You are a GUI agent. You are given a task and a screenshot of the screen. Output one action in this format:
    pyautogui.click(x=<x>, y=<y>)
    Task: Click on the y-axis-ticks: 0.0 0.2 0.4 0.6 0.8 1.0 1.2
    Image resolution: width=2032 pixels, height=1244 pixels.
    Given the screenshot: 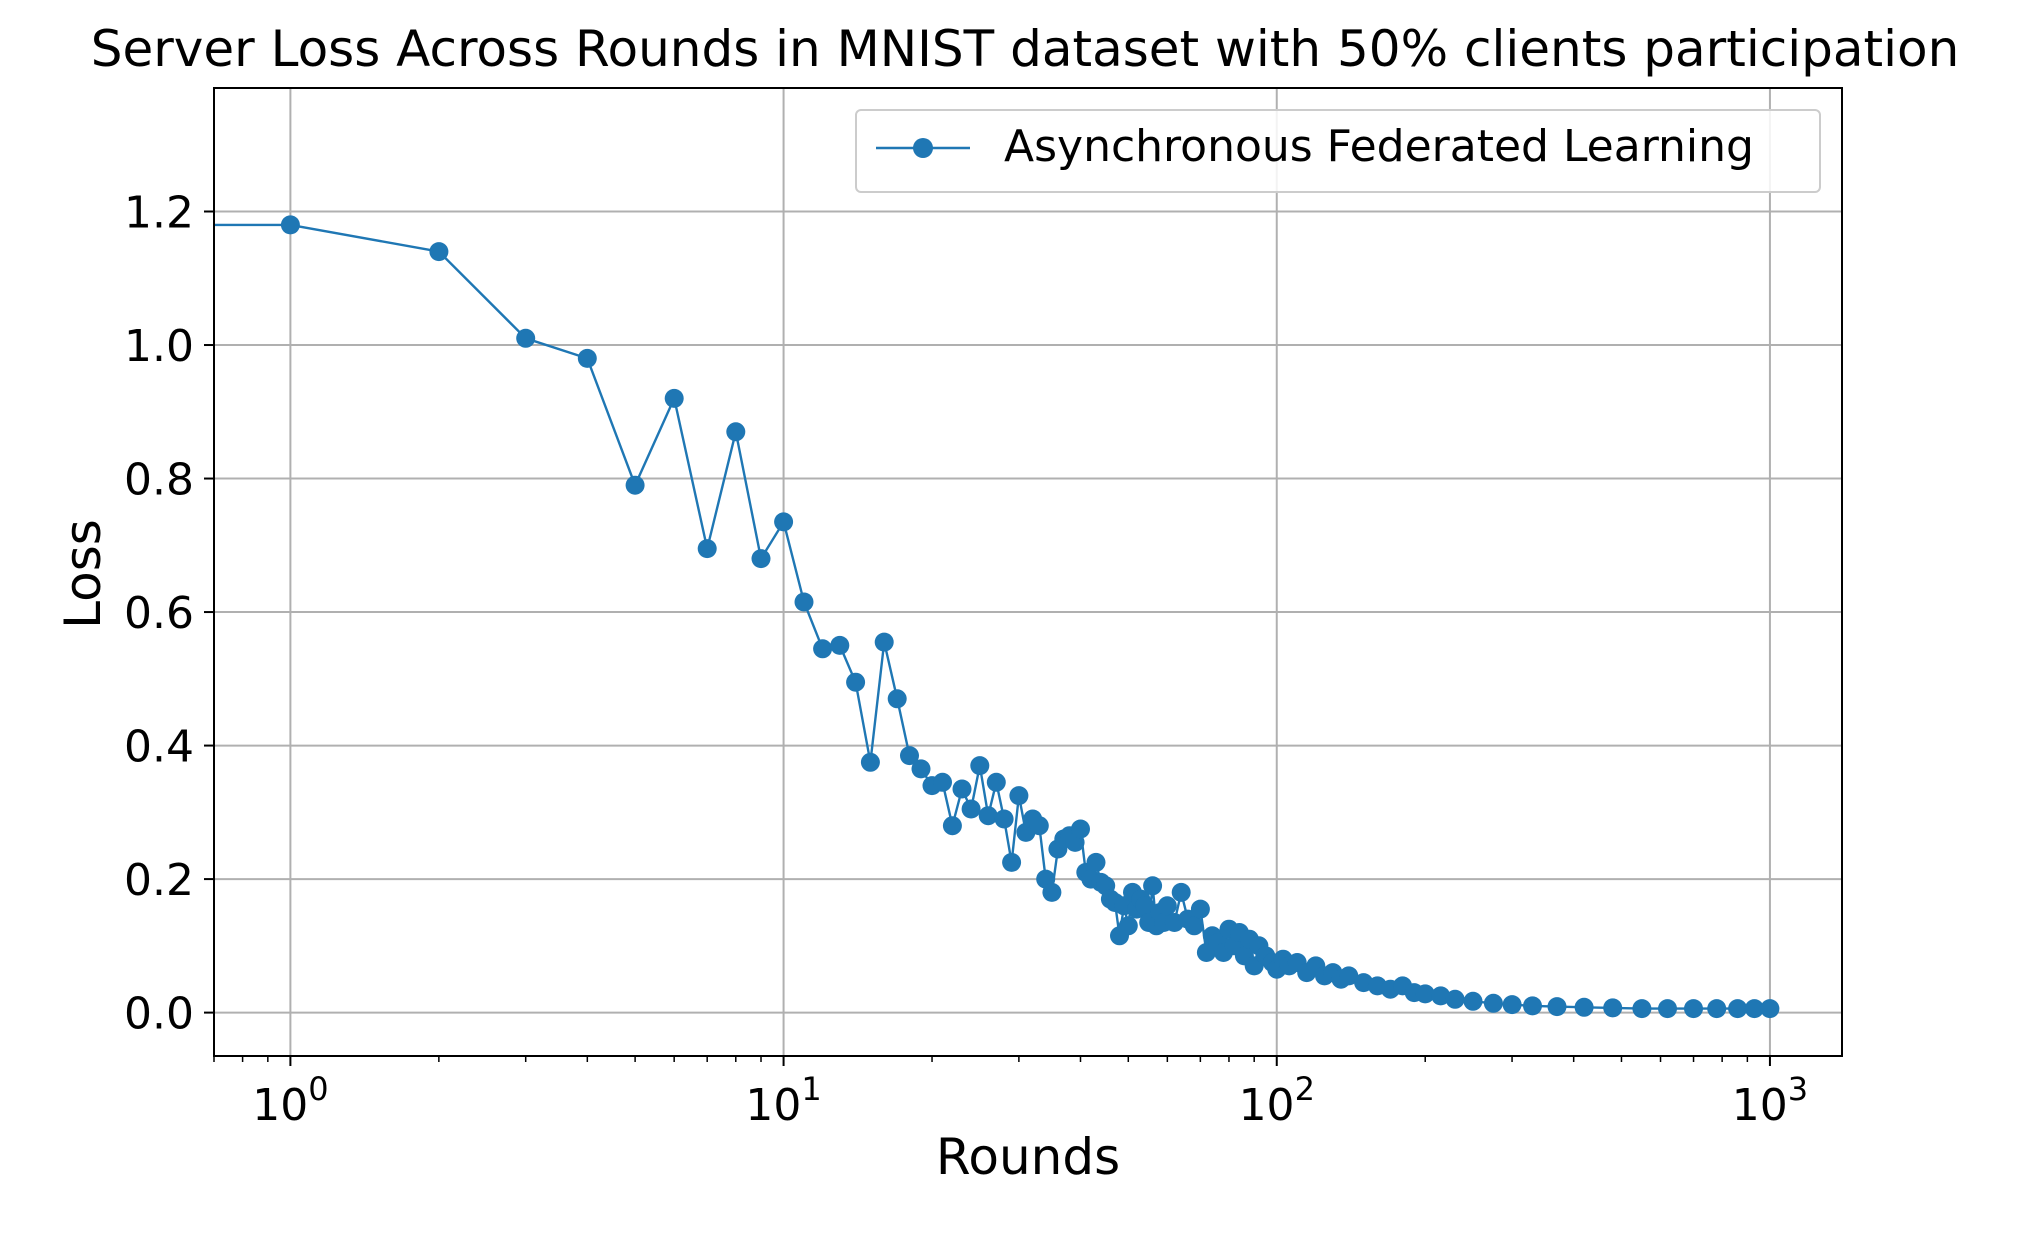 What is the action you would take?
    pyautogui.click(x=169, y=614)
    